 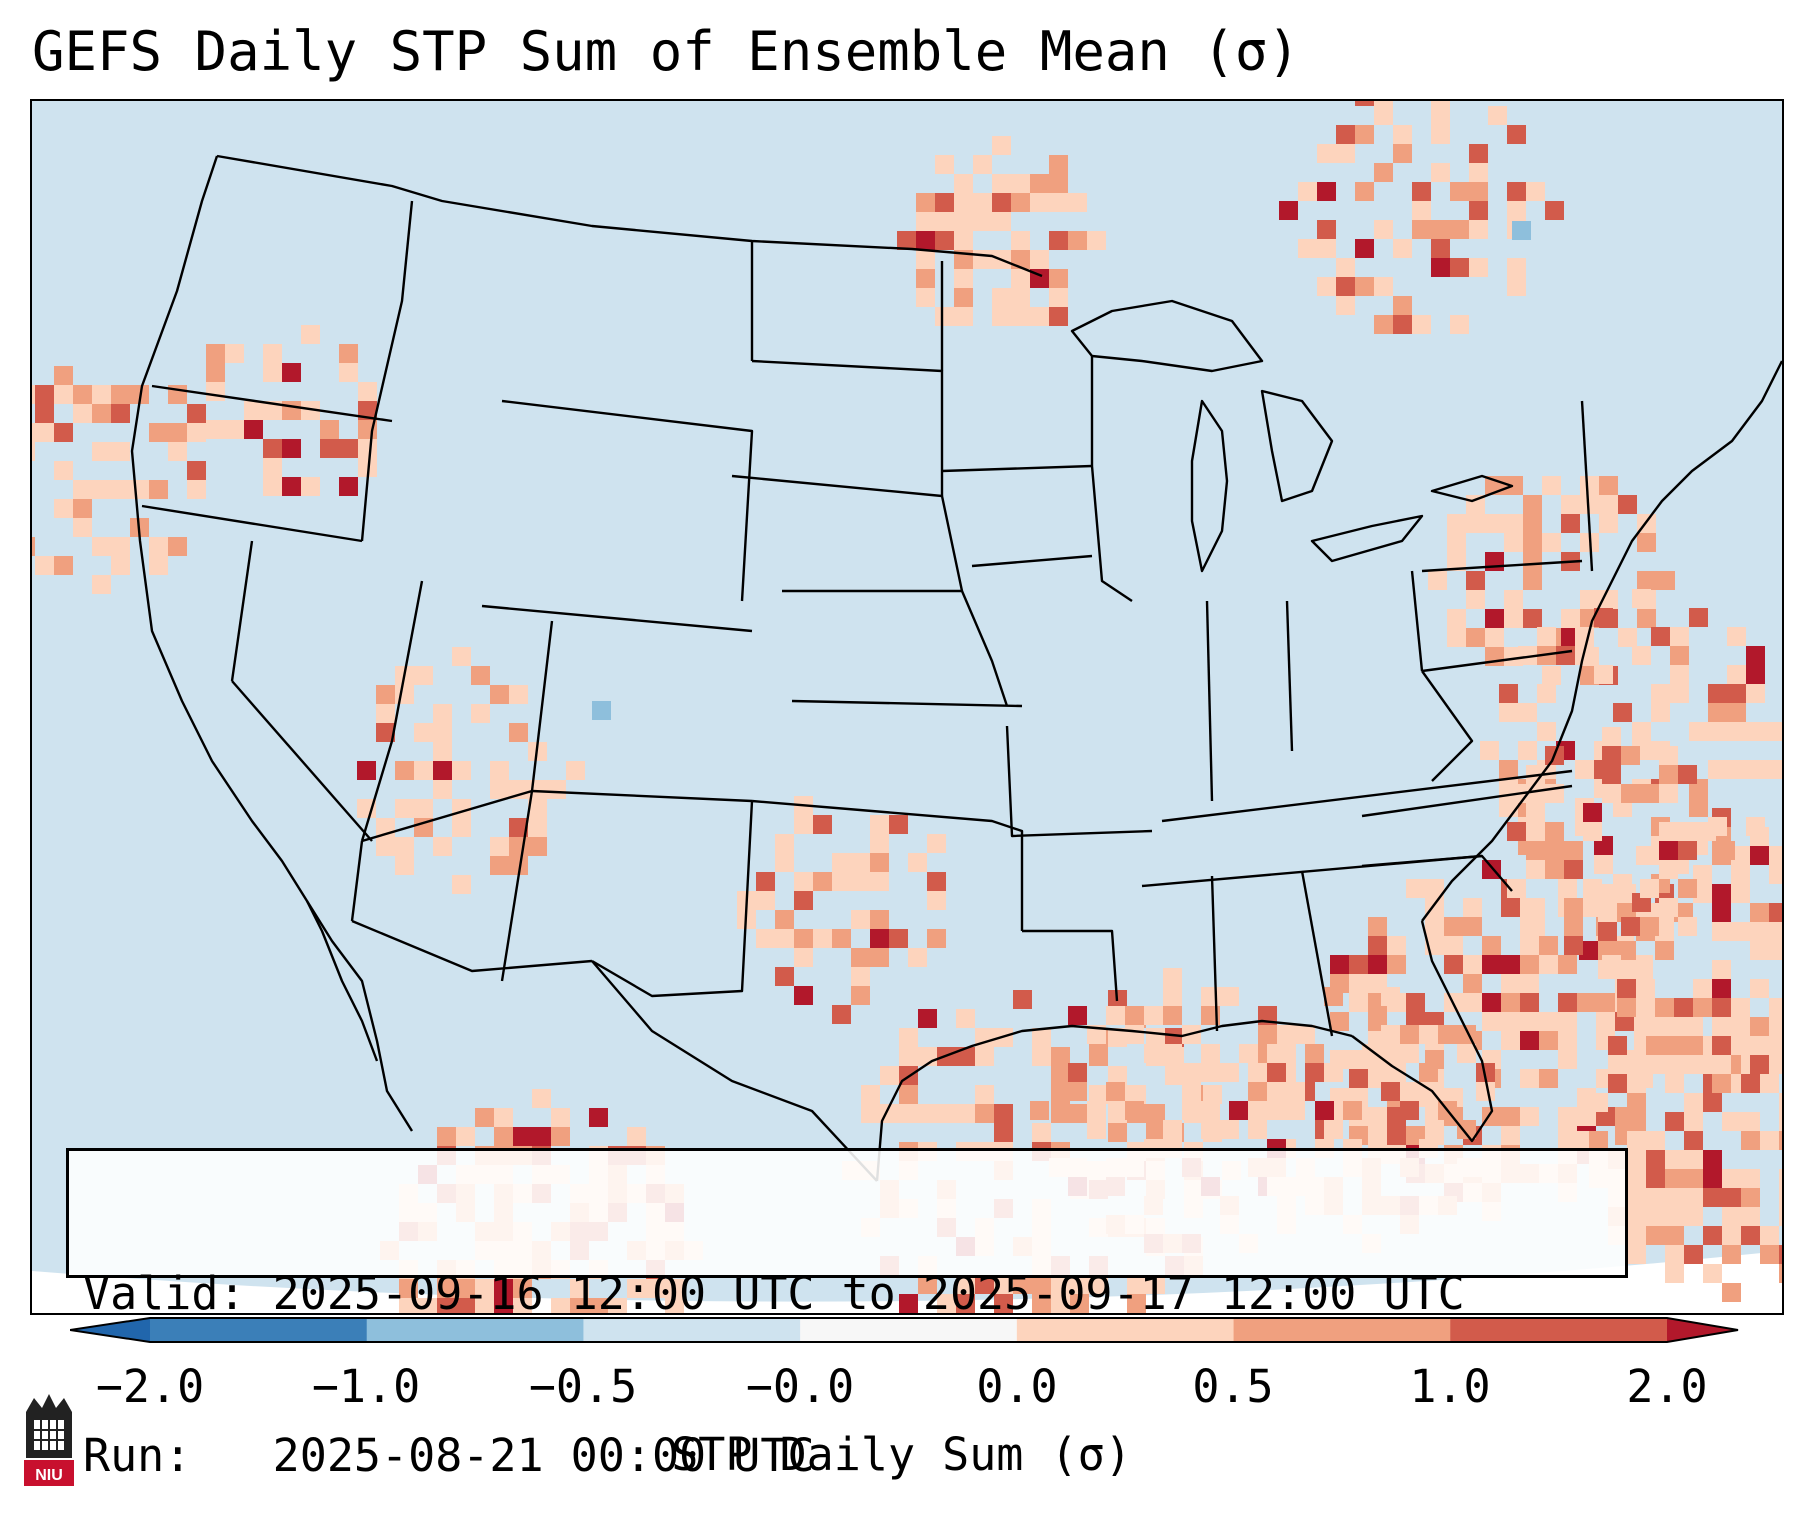 What do you see at coordinates (137, 1455) in the screenshot?
I see `run-label: Run:` at bounding box center [137, 1455].